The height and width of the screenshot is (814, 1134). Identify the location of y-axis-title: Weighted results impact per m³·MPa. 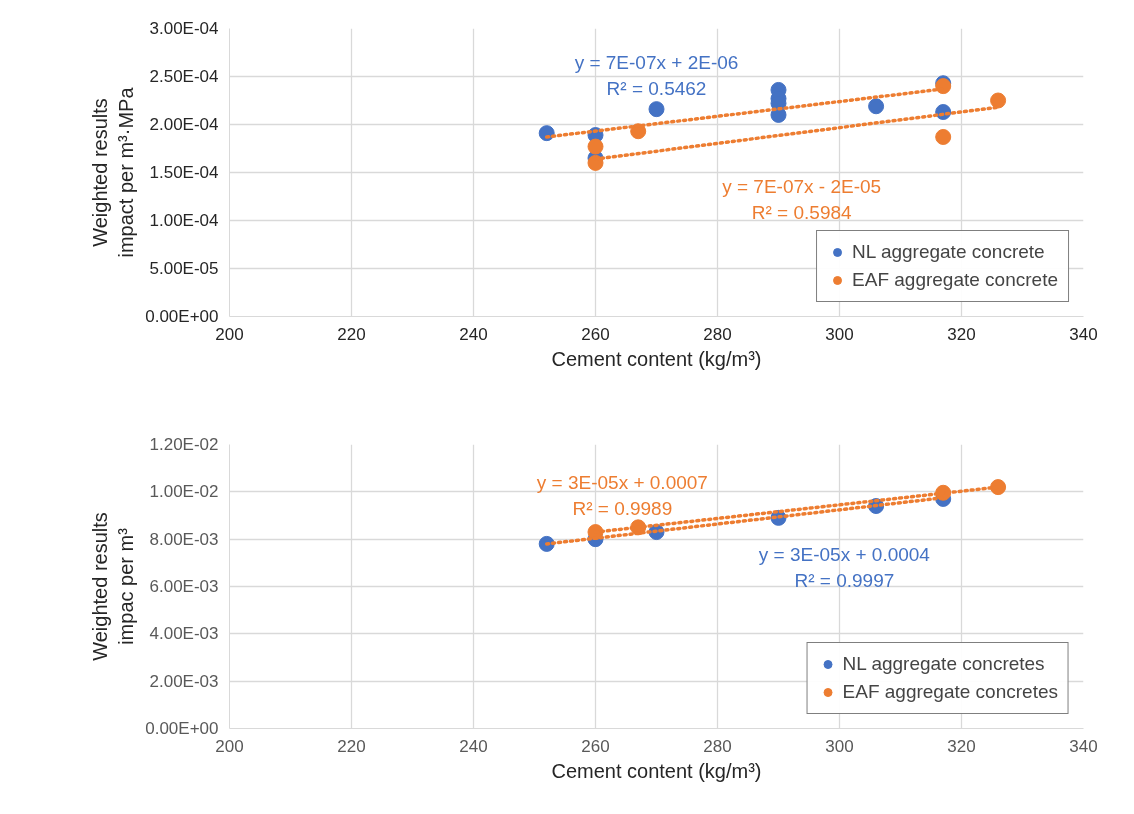
(113, 172).